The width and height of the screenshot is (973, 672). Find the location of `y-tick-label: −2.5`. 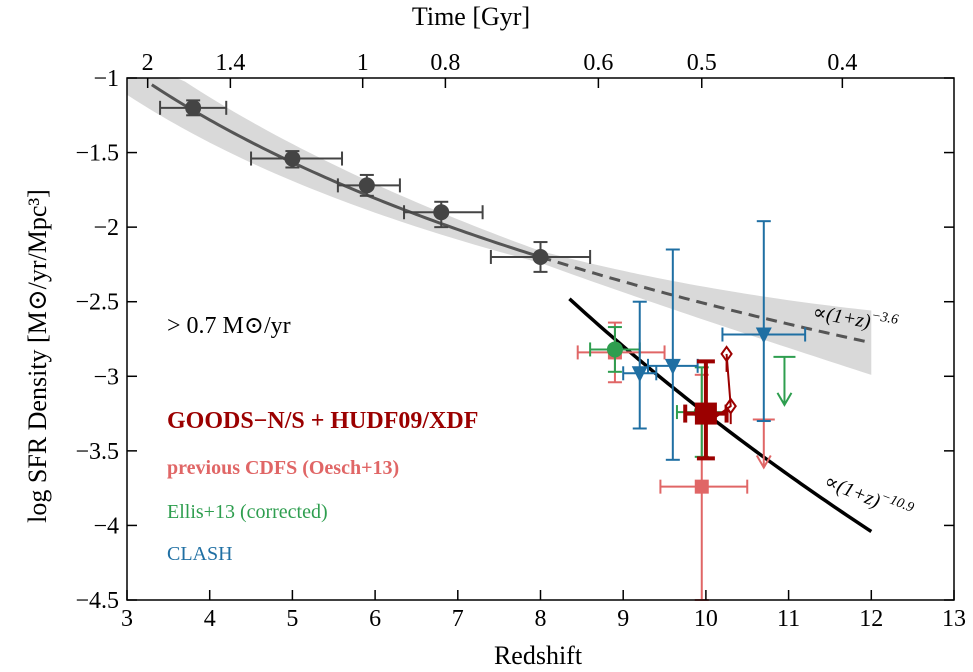

y-tick-label: −2.5 is located at coordinates (97, 303).